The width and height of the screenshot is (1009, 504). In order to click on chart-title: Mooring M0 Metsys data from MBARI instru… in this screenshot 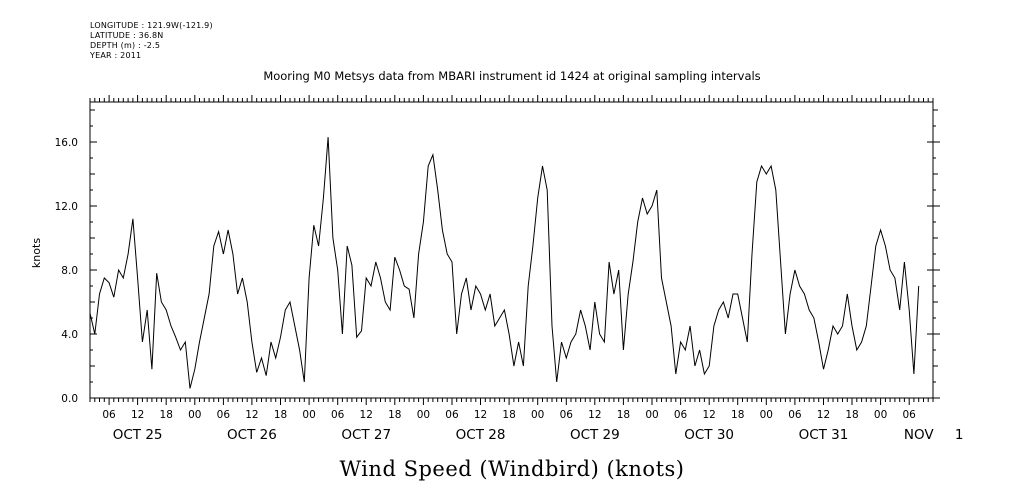, I will do `click(511, 76)`.